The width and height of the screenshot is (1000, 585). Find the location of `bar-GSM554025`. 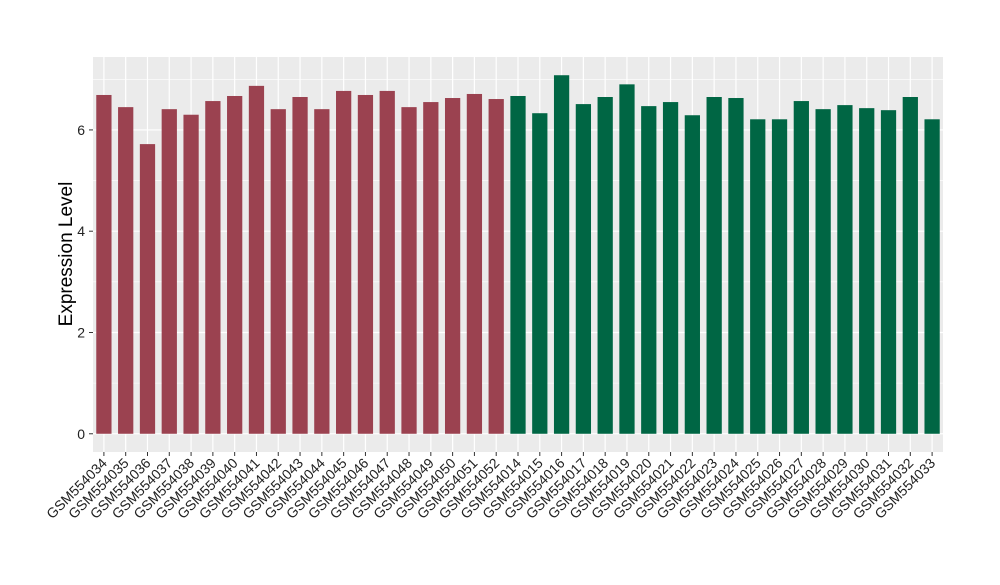

bar-GSM554025 is located at coordinates (758, 276).